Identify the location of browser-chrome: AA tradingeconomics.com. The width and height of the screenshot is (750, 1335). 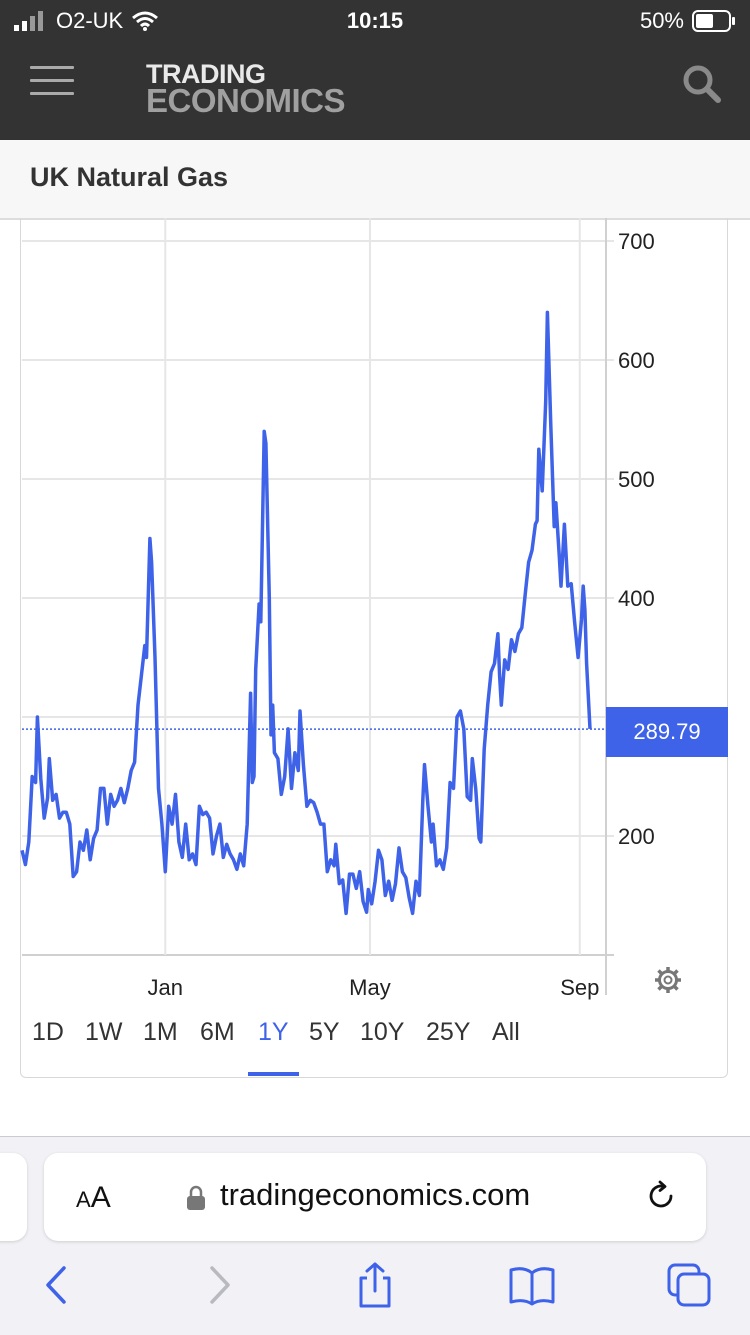
(375, 1235).